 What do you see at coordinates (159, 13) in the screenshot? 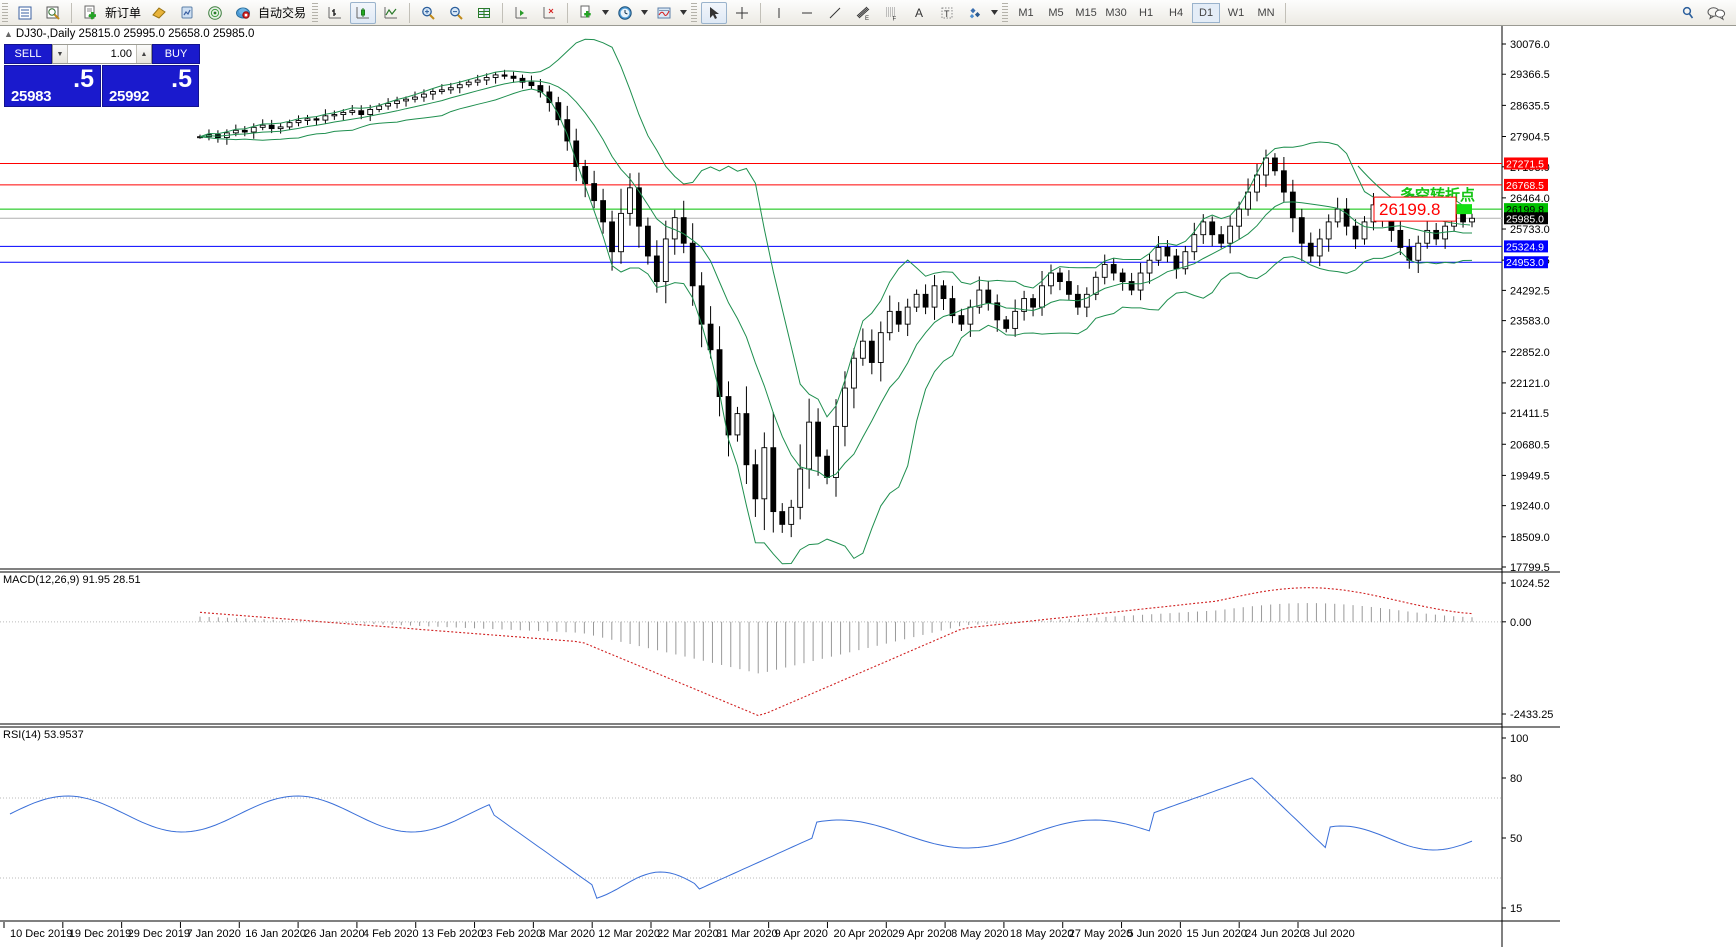
I see `metaeditor-icon` at bounding box center [159, 13].